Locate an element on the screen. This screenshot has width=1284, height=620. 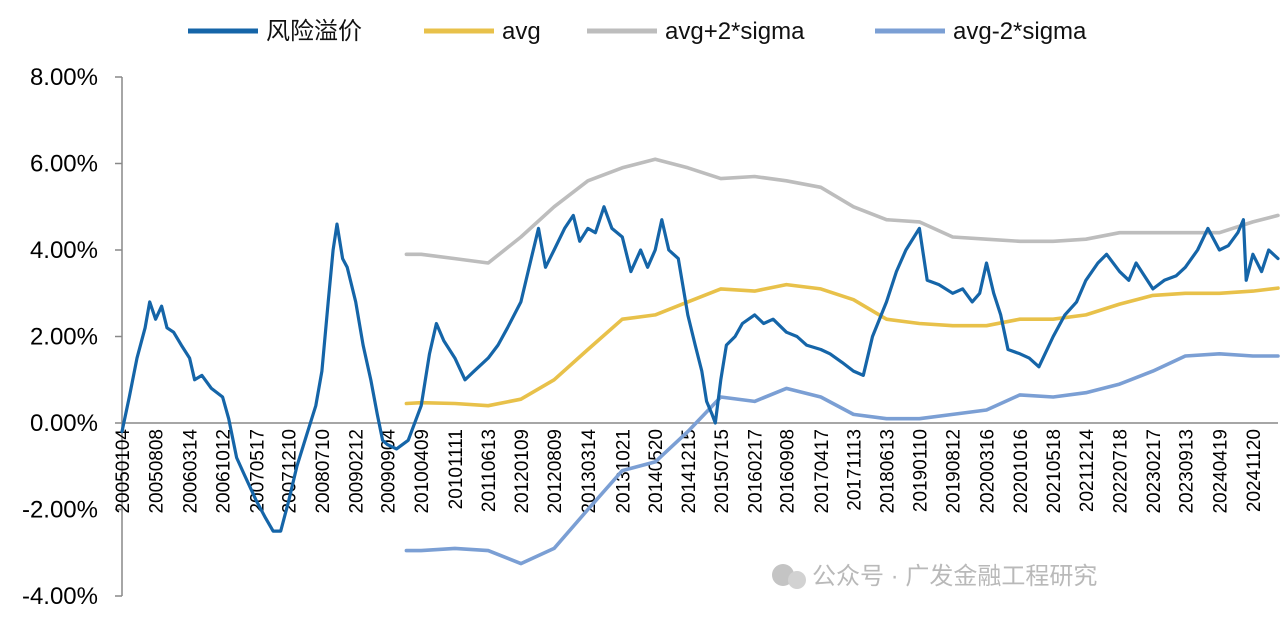
x-tick-label: 20211214 is located at coordinates (1087, 471).